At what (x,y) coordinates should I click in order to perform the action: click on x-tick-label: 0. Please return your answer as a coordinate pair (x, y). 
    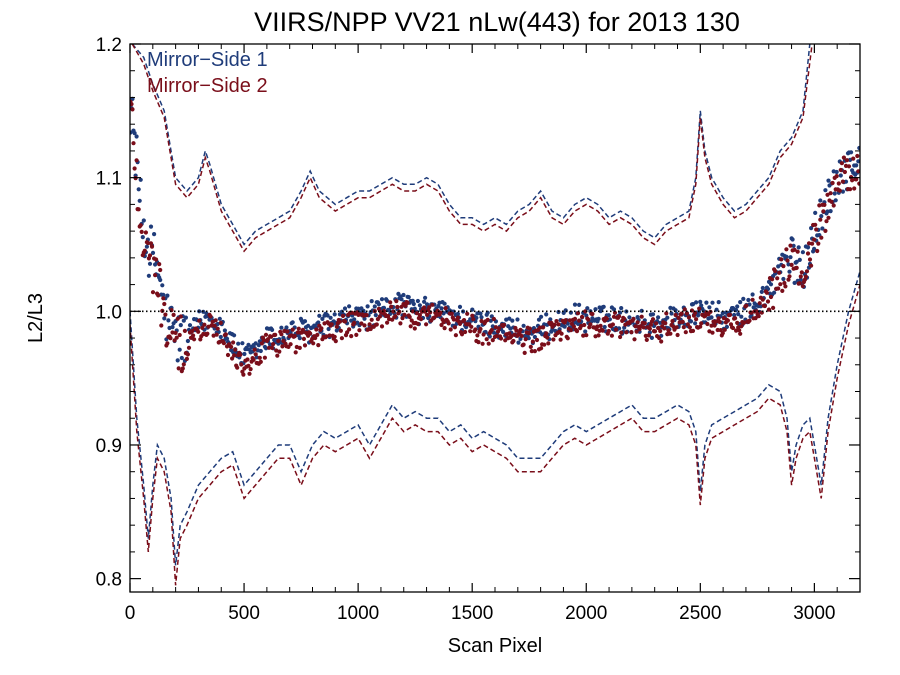
    Looking at the image, I should click on (130, 613).